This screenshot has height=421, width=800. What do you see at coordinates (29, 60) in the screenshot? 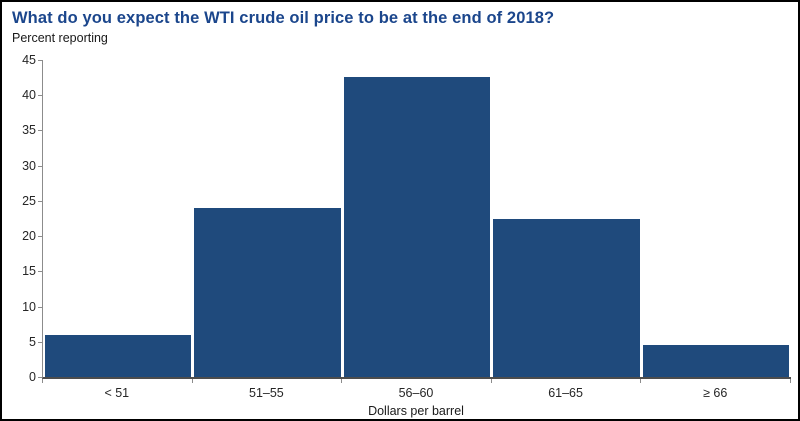
I see `y-tick-label: 45` at bounding box center [29, 60].